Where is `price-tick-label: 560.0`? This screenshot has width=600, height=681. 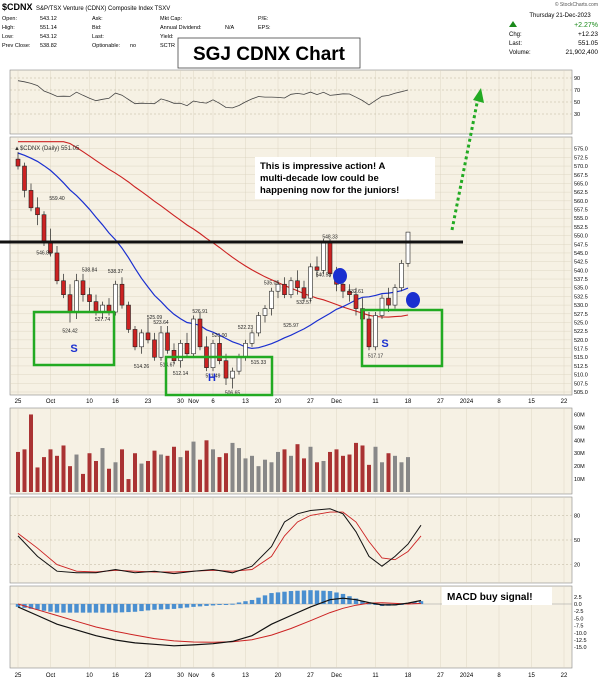 price-tick-label: 560.0 is located at coordinates (581, 202).